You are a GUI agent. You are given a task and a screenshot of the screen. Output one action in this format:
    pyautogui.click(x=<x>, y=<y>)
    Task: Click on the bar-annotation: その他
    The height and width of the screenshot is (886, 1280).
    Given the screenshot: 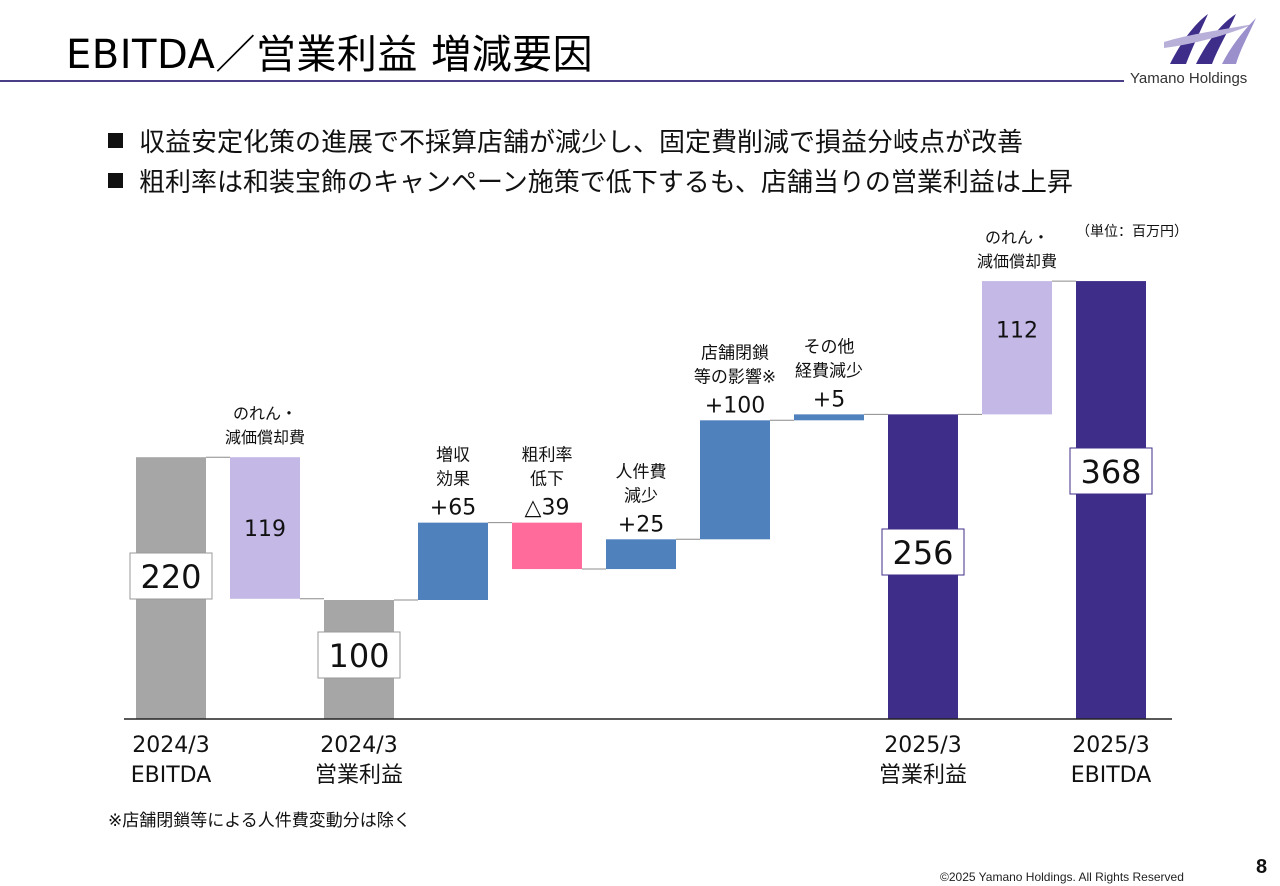 What is the action you would take?
    pyautogui.click(x=829, y=347)
    